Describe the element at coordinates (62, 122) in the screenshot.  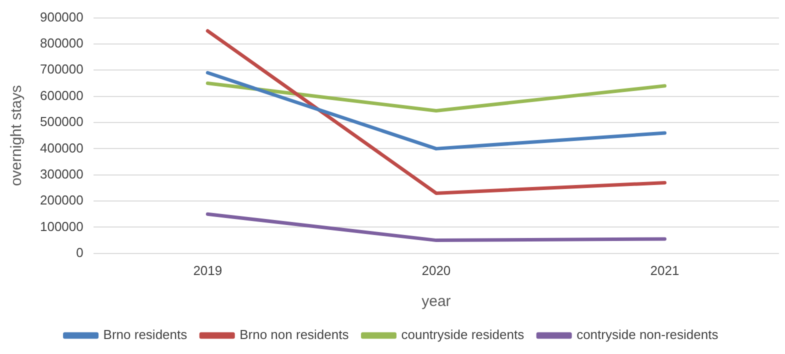
I see `y-tick-label: 500000` at that location.